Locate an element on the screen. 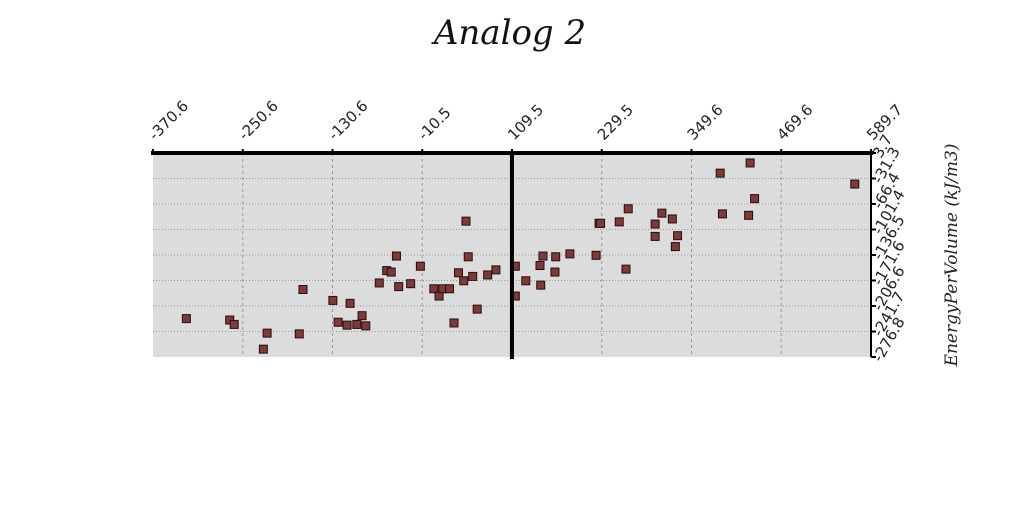 This screenshot has height=512, width=1024. x-tick-label: -10.5 is located at coordinates (434, 124).